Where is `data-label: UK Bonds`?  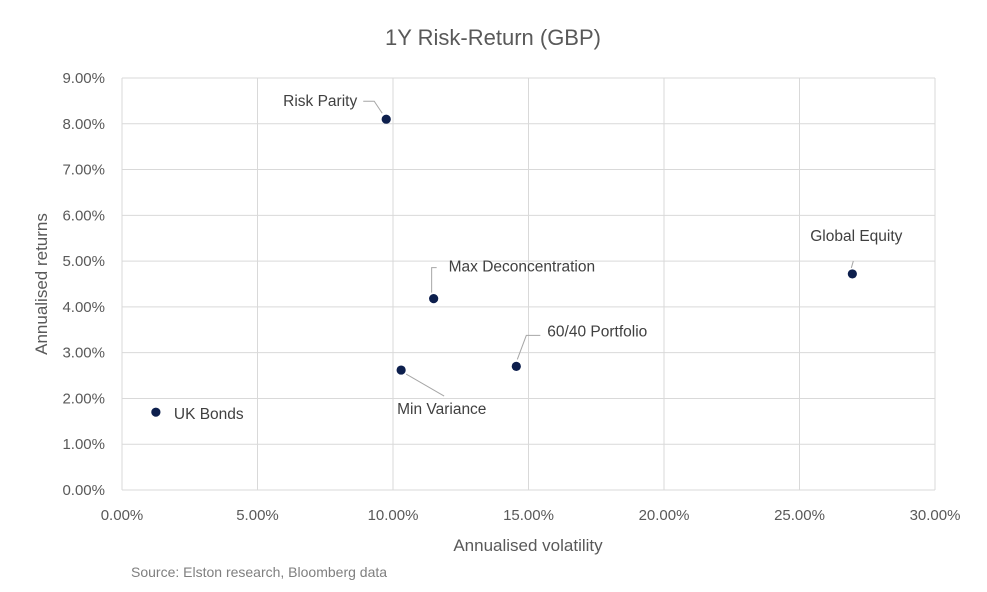 data-label: UK Bonds is located at coordinates (209, 414).